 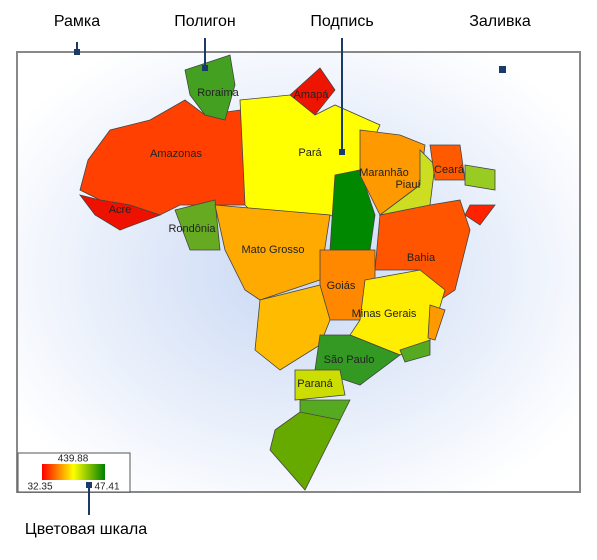 I want to click on callout: Подпись, so click(x=341, y=21).